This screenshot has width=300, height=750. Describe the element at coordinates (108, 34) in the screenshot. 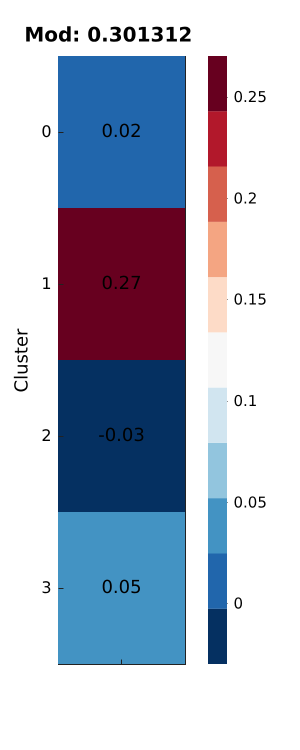

I see `chart-title: Mod: 0.301312` at that location.